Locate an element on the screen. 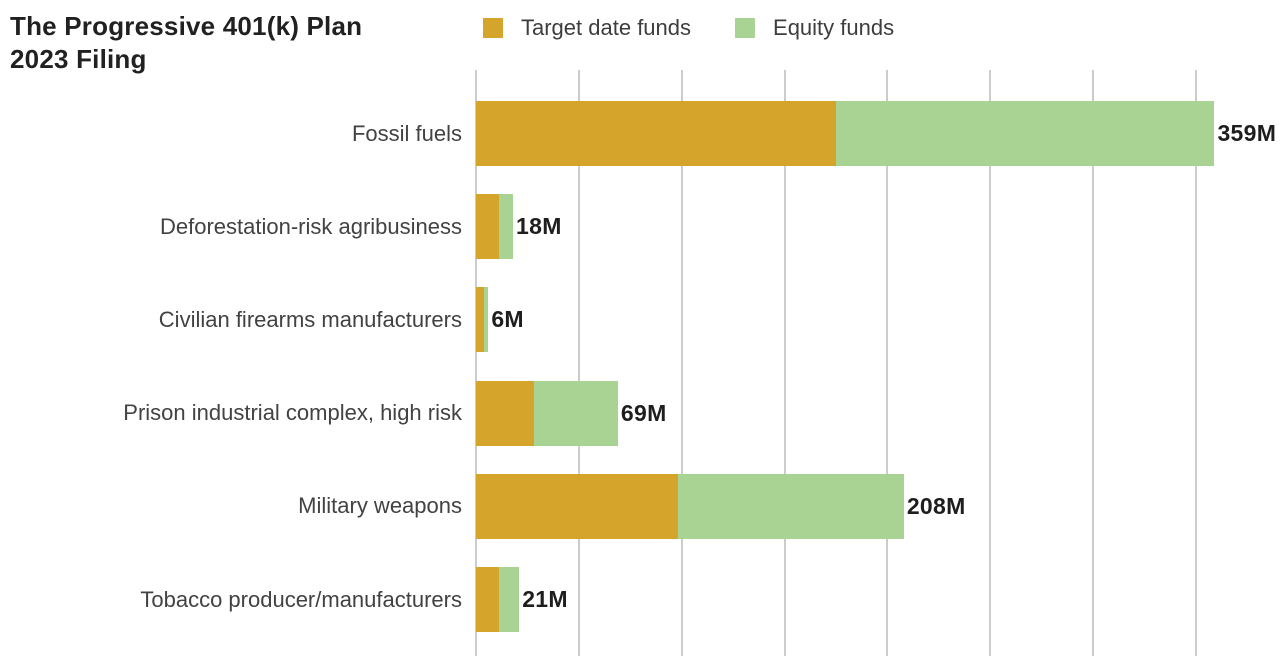  category-label: Fossil fuels is located at coordinates (406, 133).